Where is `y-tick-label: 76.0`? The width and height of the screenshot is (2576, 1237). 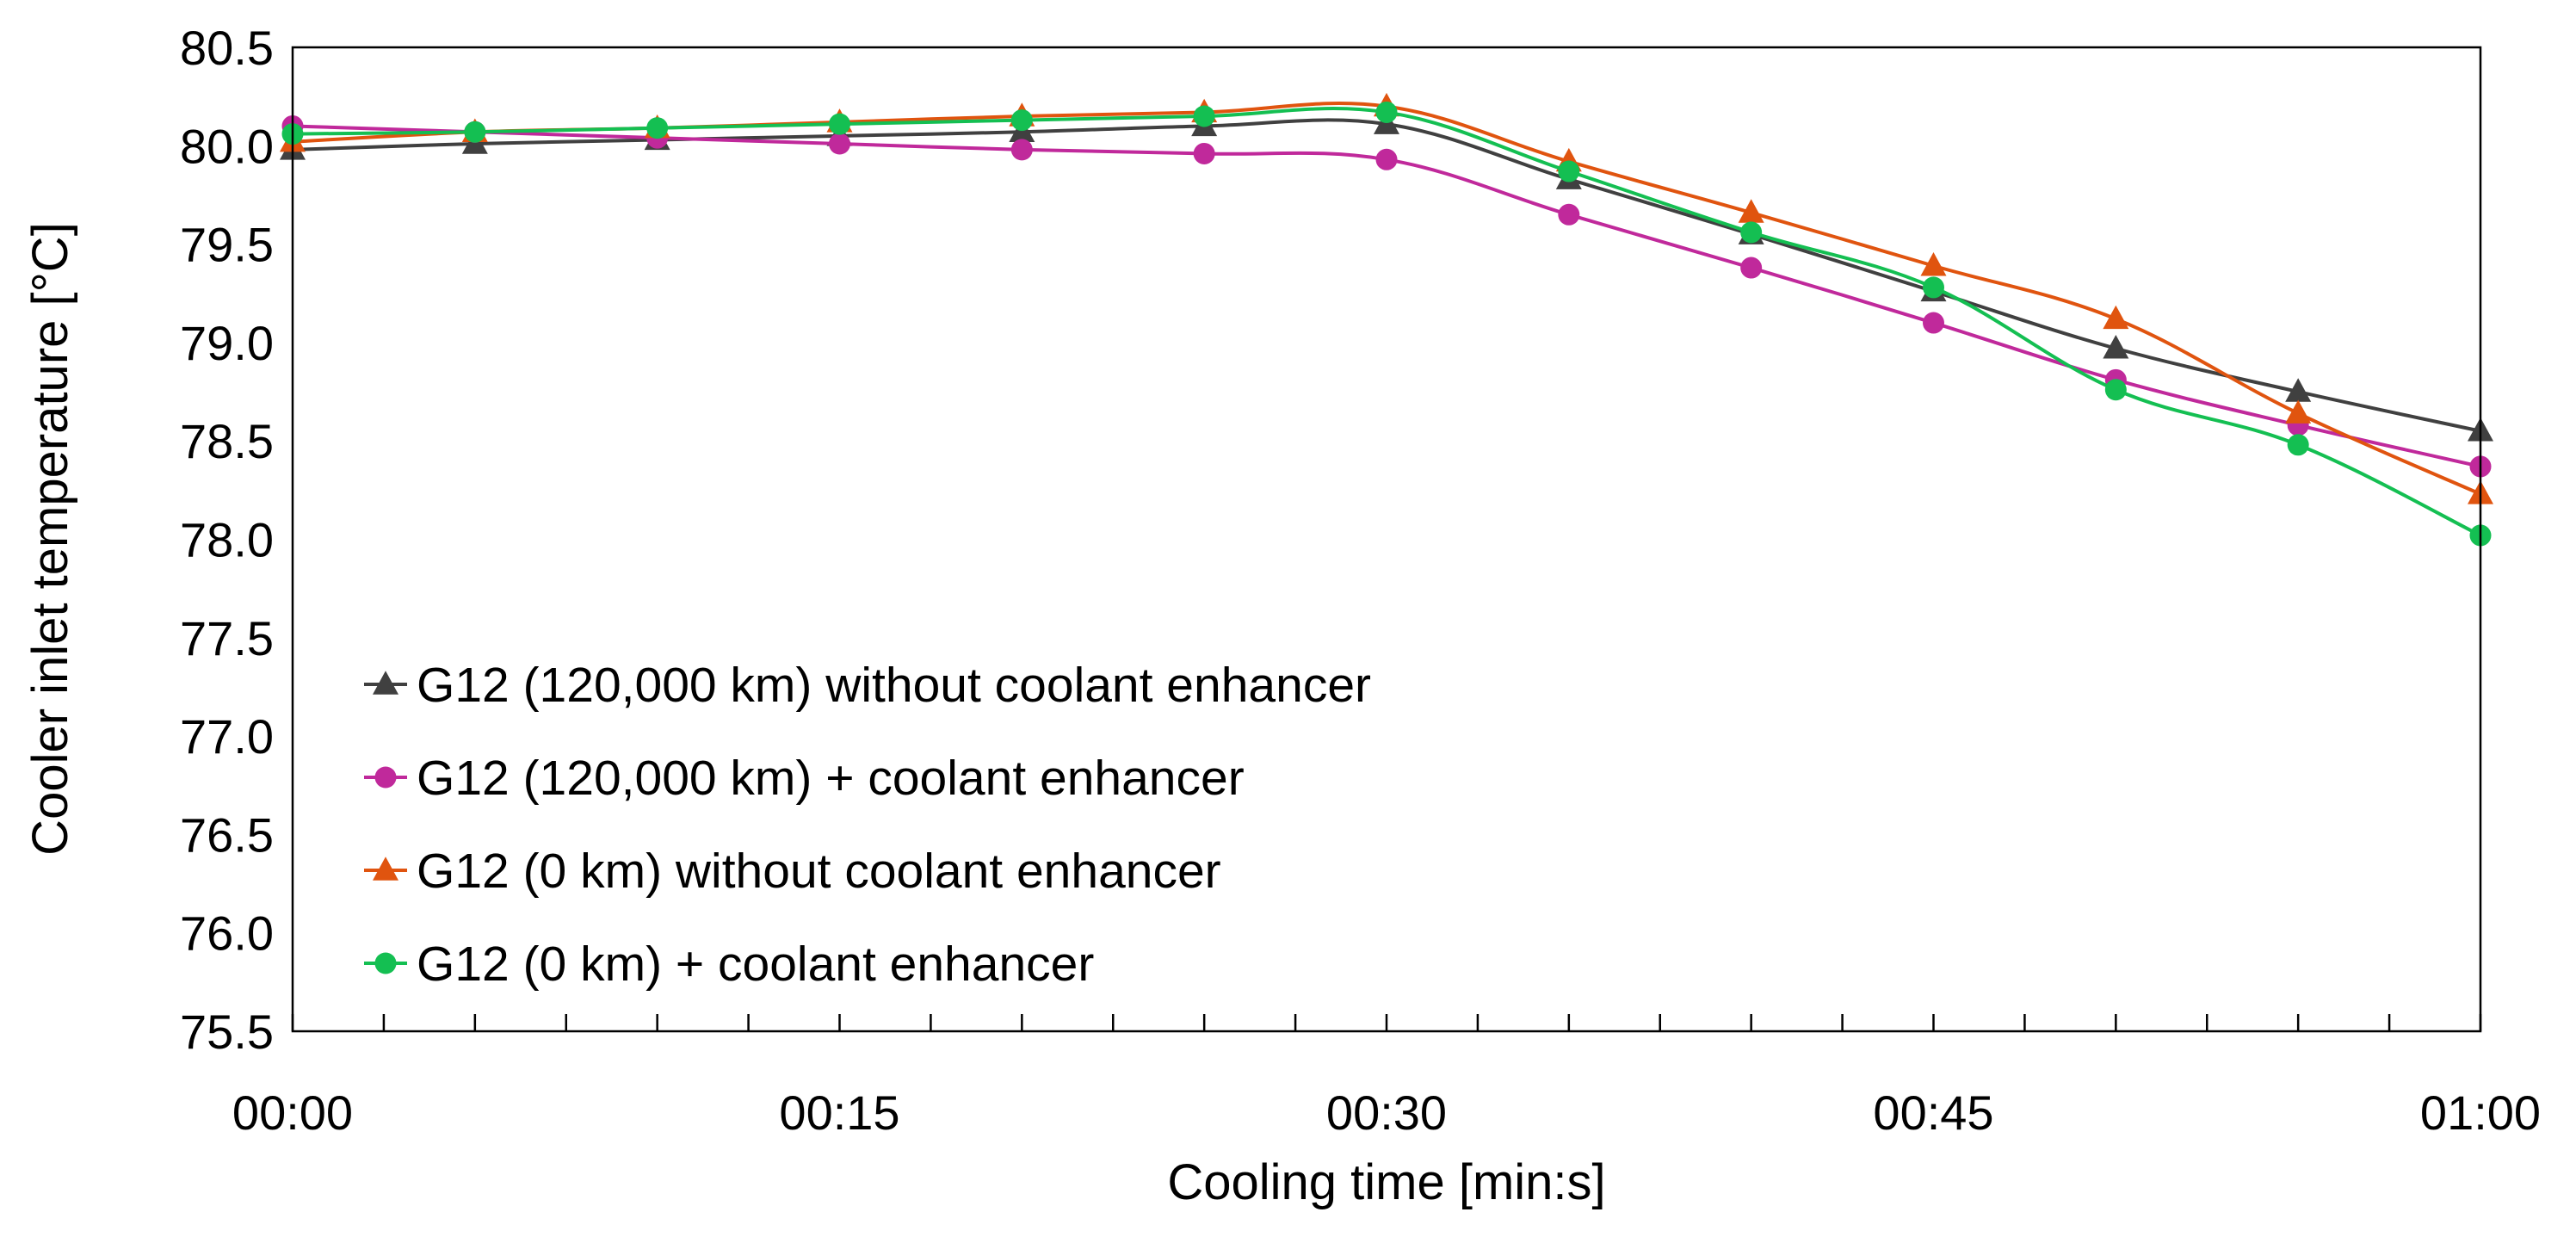
y-tick-label: 76.0 is located at coordinates (227, 933).